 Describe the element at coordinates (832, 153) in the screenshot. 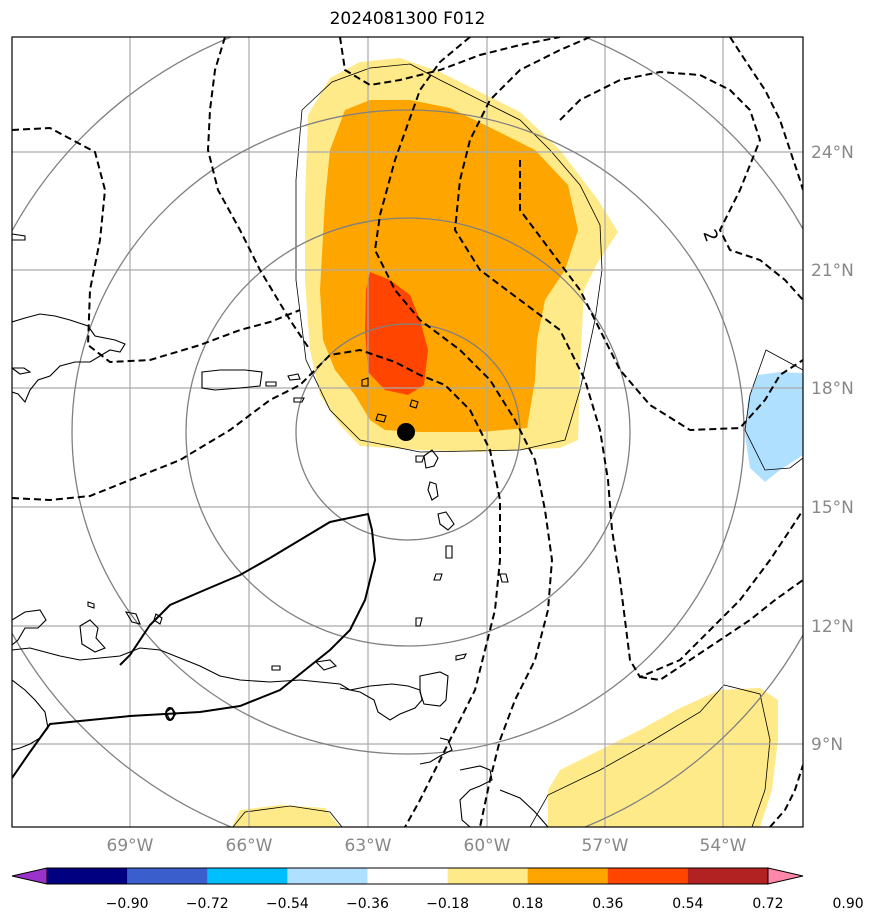

I see `lat-label-24: 24°N` at that location.